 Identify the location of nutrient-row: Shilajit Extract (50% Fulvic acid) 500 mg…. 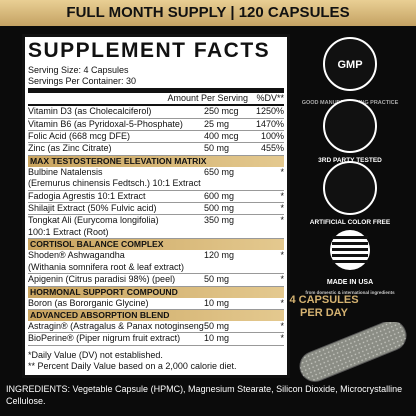
(156, 209).